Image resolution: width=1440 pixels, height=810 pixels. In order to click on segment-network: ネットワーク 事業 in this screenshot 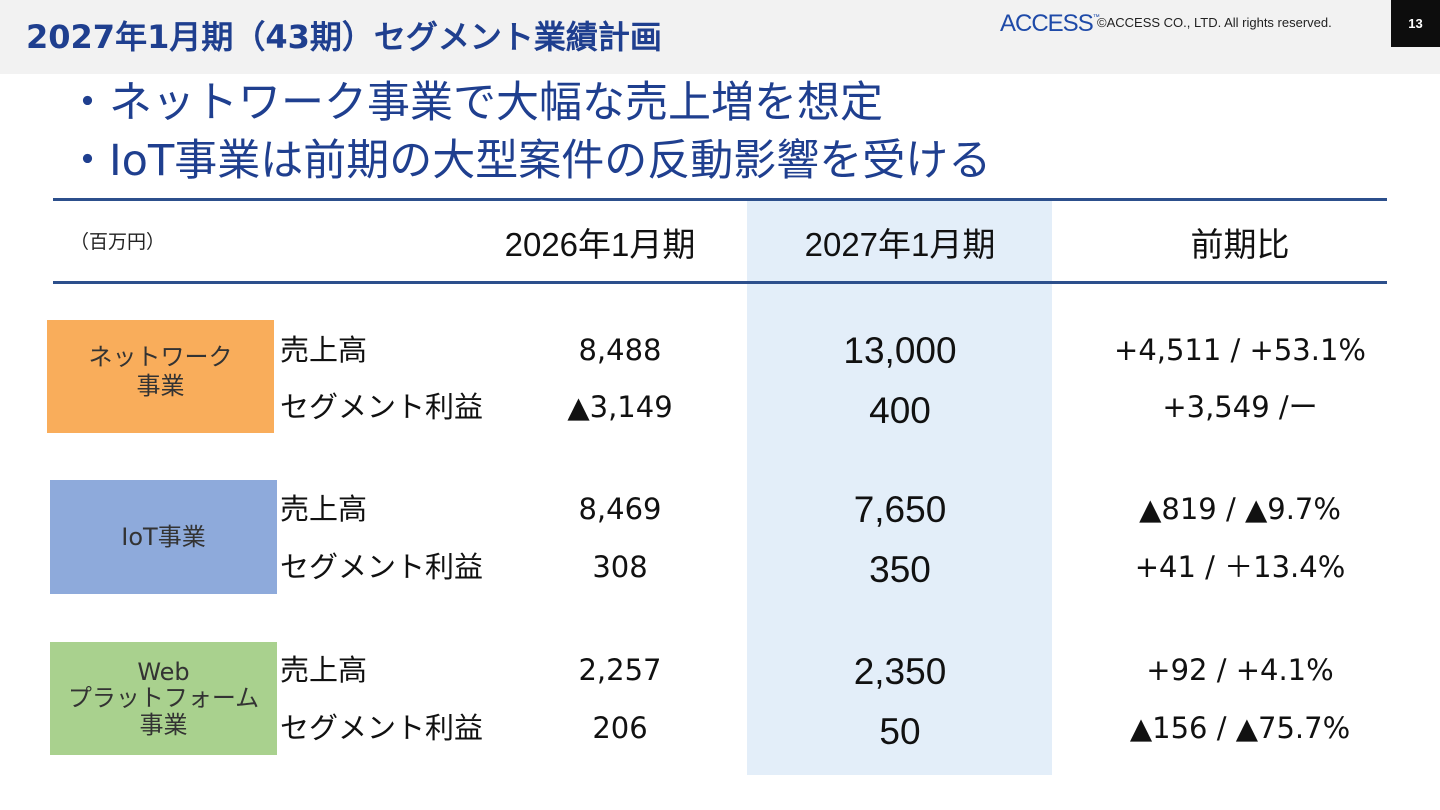, I will do `click(160, 376)`.